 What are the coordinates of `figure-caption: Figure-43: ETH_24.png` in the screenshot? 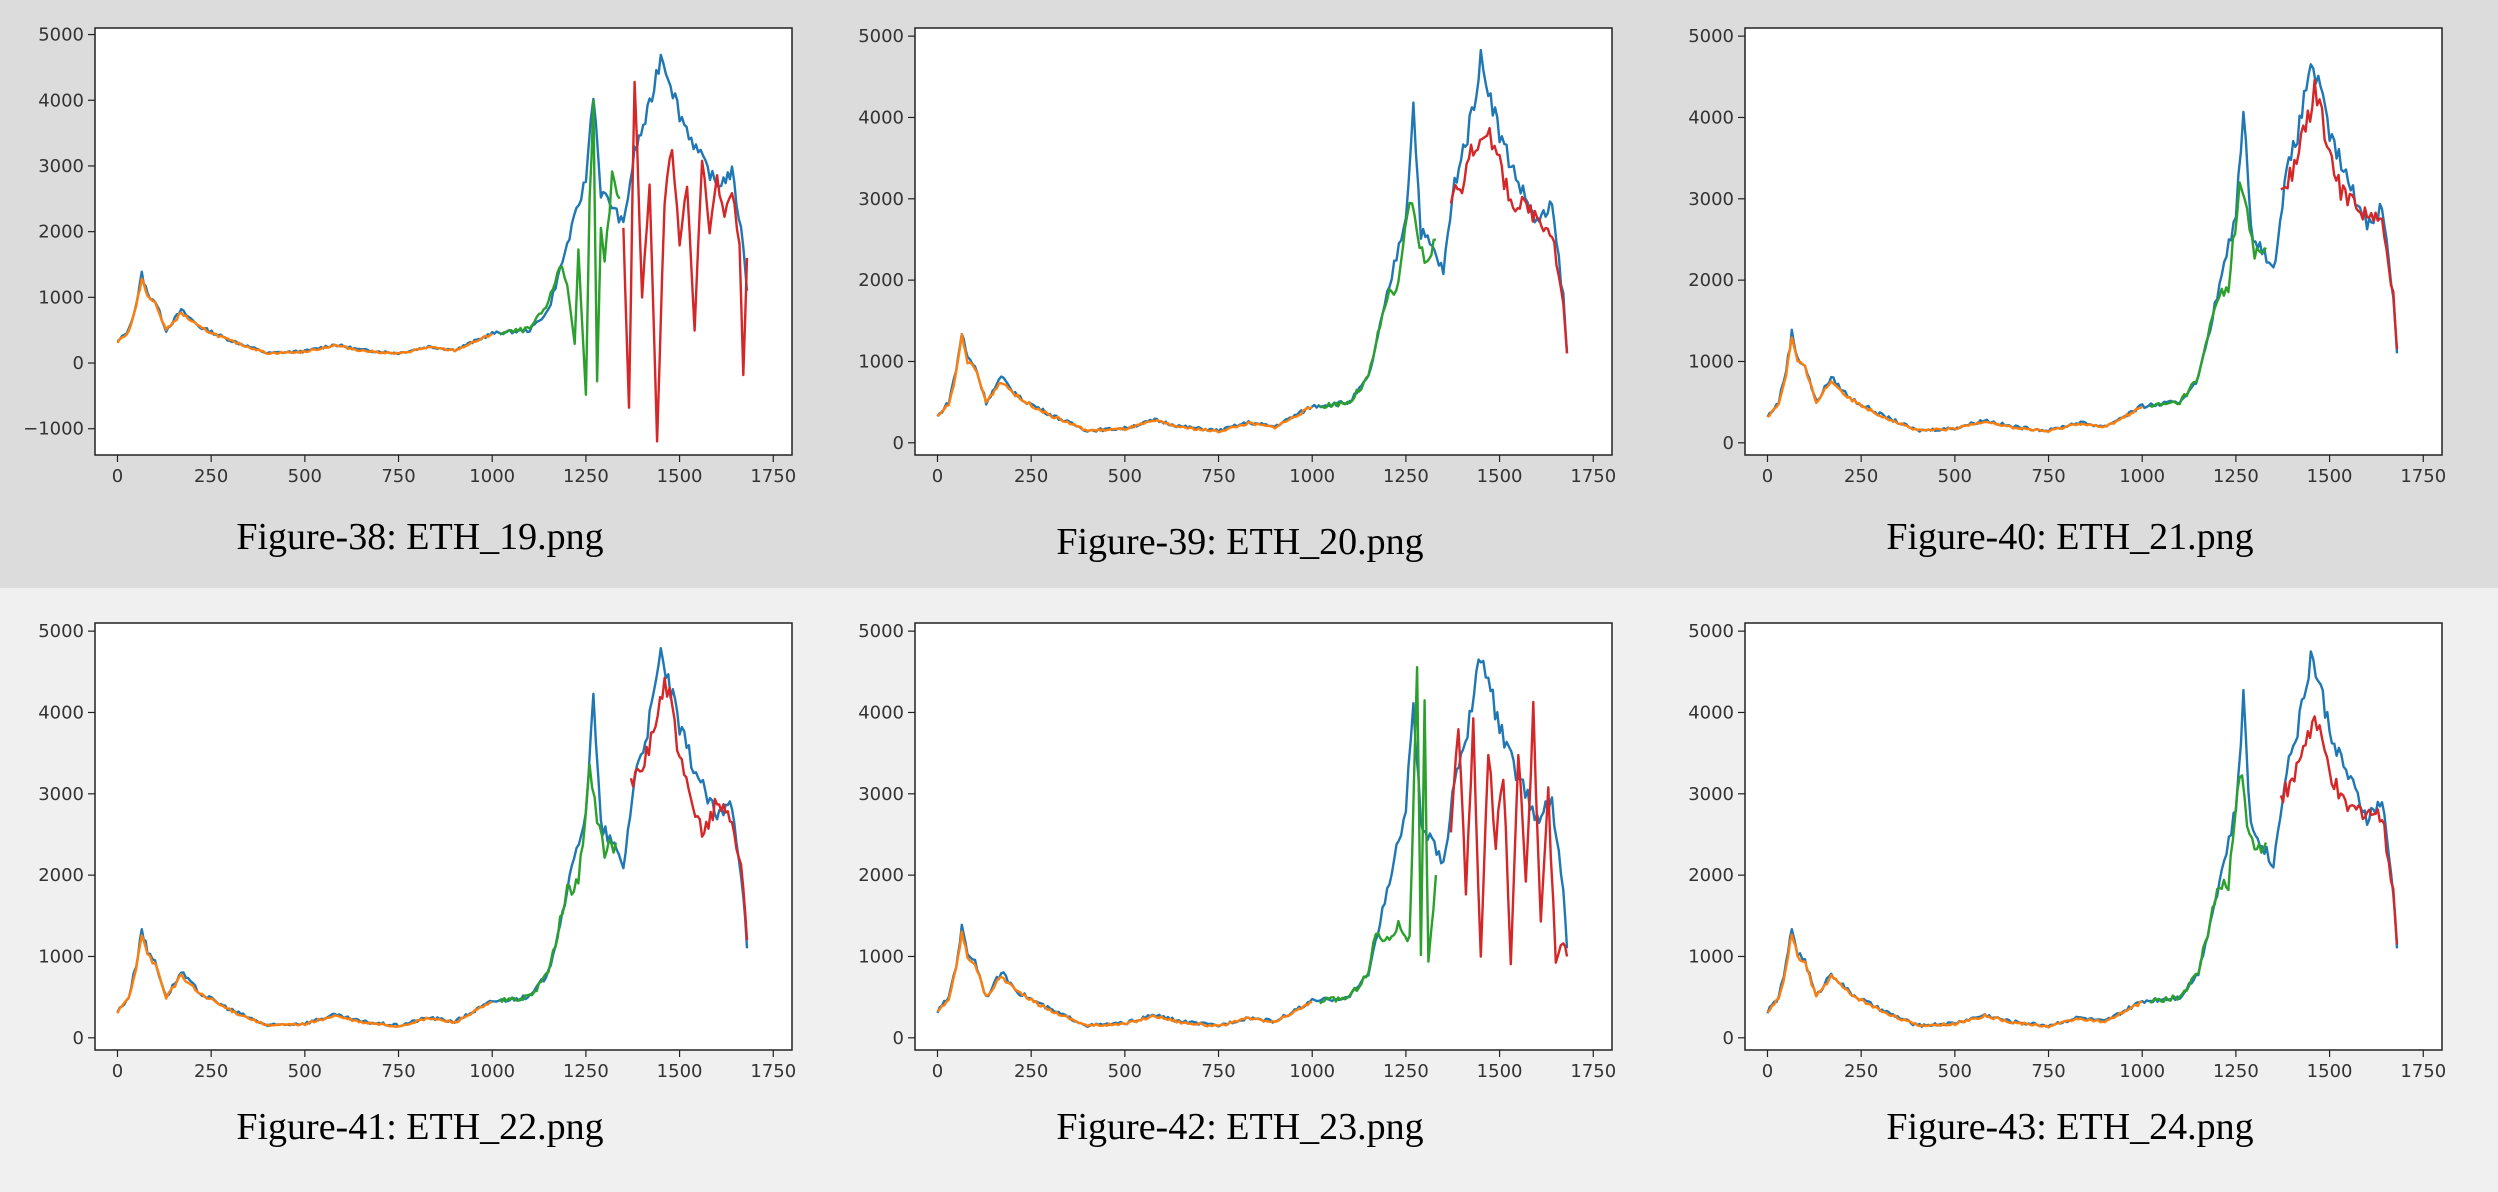 It's located at (2070, 1127).